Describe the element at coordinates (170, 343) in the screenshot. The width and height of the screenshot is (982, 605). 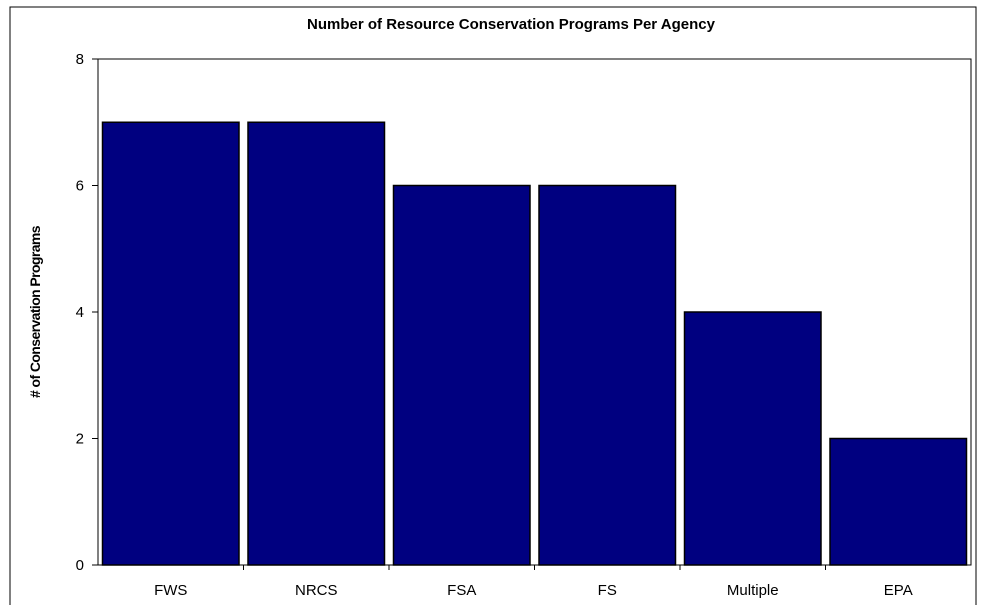
I see `bar-fws` at that location.